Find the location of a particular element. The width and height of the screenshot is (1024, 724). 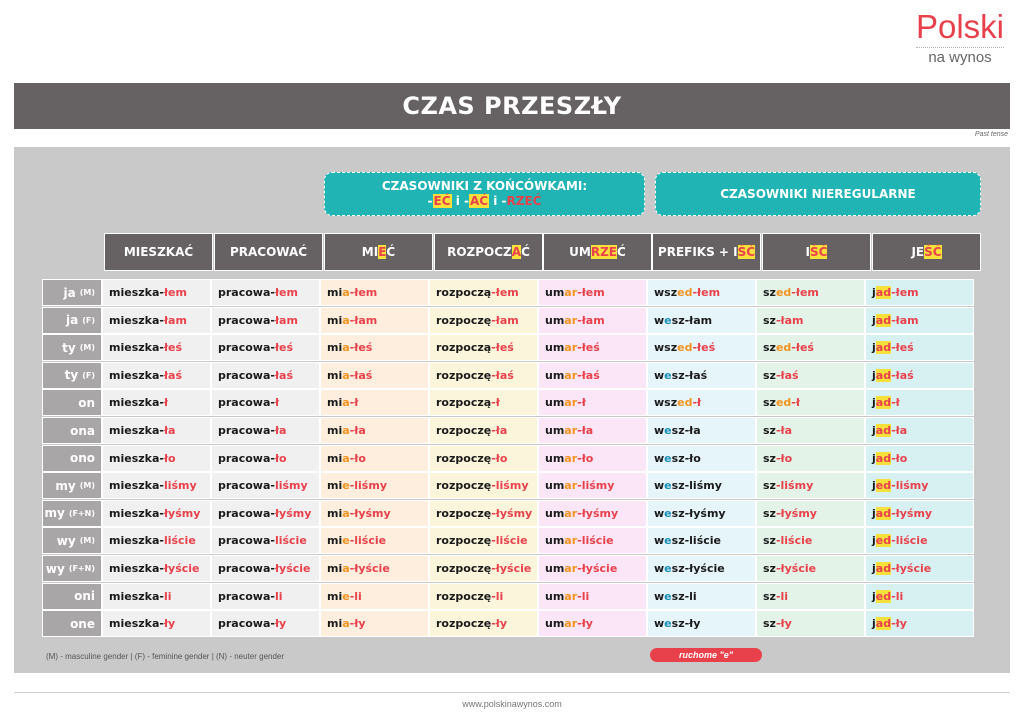

logo-word: Polski is located at coordinates (960, 26).